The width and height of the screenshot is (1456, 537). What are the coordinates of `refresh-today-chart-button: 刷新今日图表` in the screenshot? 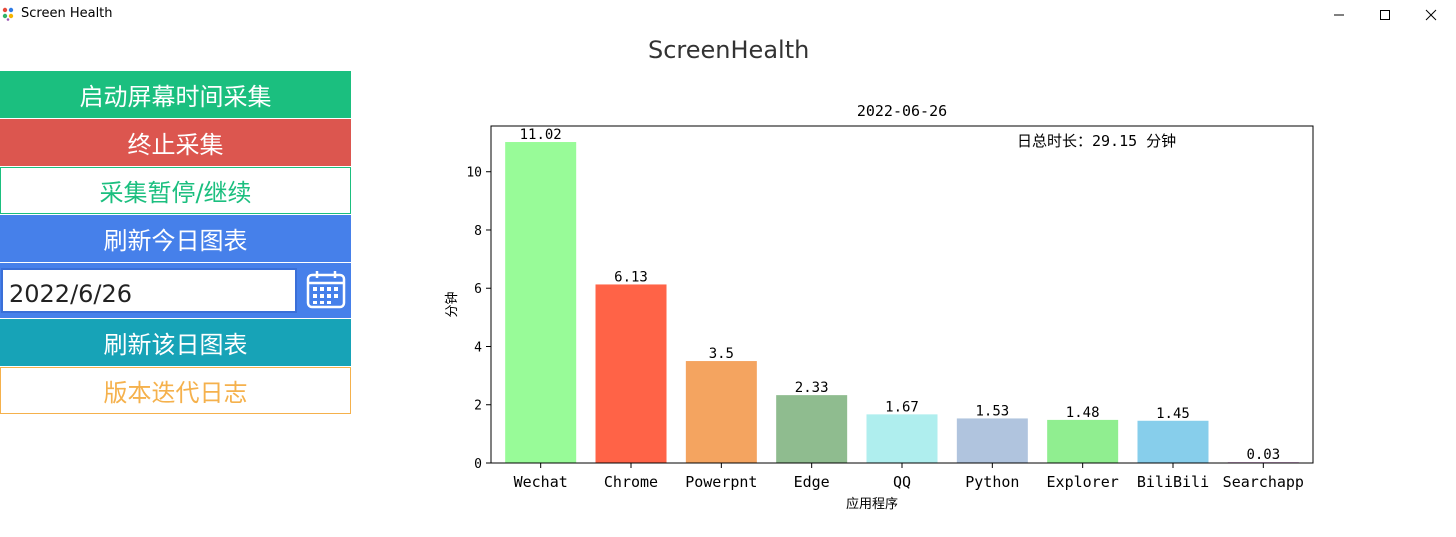 It's located at (175, 238).